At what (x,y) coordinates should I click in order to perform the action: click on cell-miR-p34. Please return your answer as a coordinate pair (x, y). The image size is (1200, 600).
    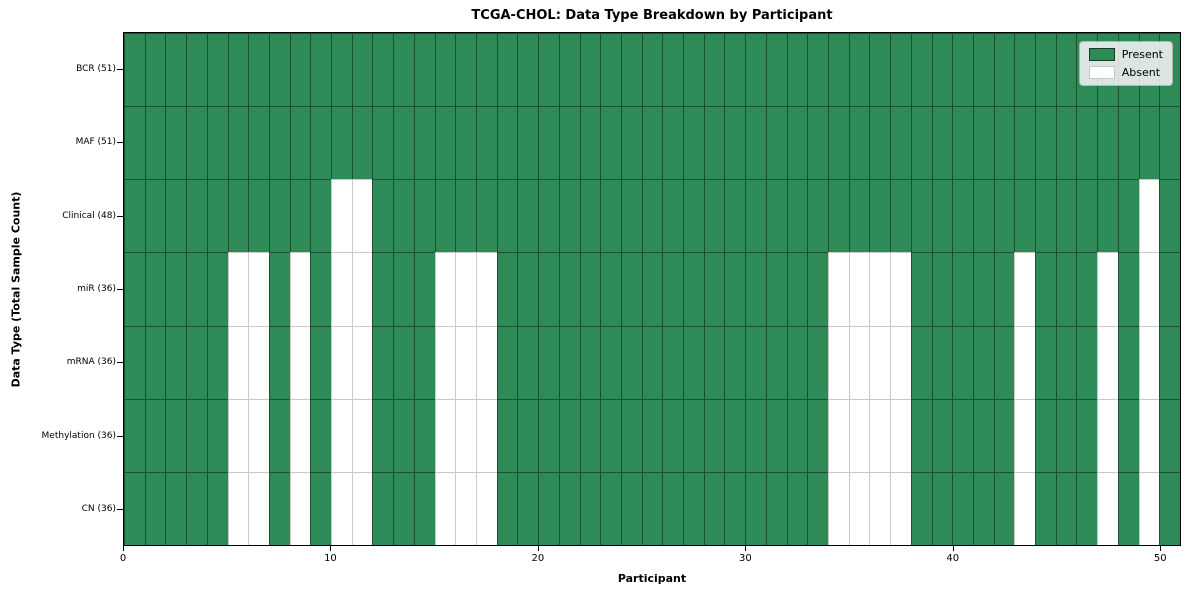
    Looking at the image, I should click on (838, 289).